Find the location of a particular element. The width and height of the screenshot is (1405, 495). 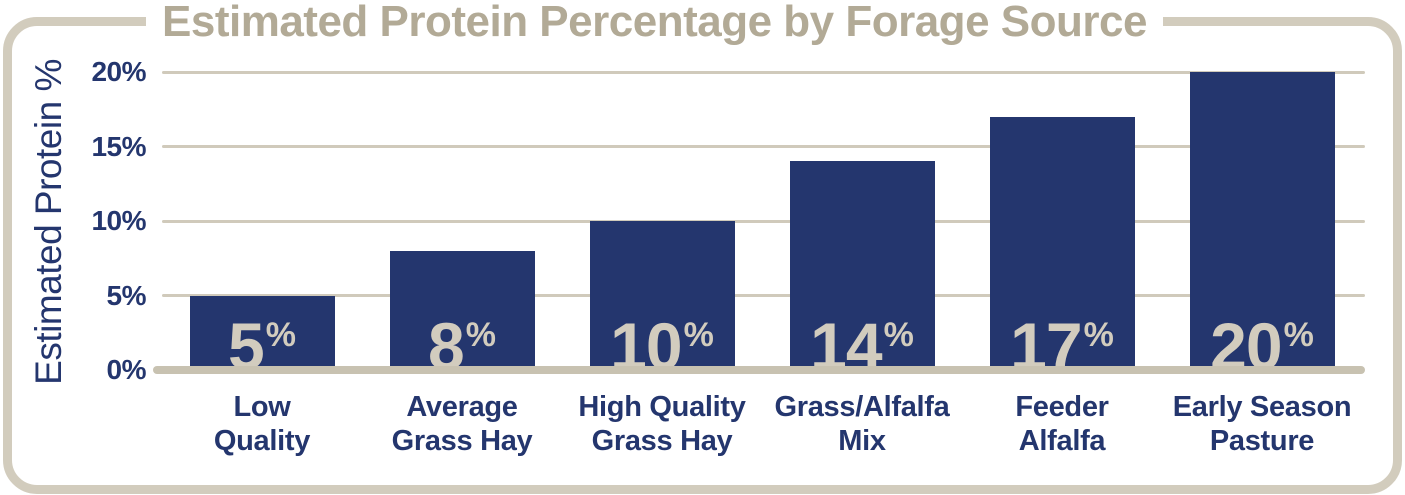

bar-high-quality-grass-hay: 10% is located at coordinates (662, 300).